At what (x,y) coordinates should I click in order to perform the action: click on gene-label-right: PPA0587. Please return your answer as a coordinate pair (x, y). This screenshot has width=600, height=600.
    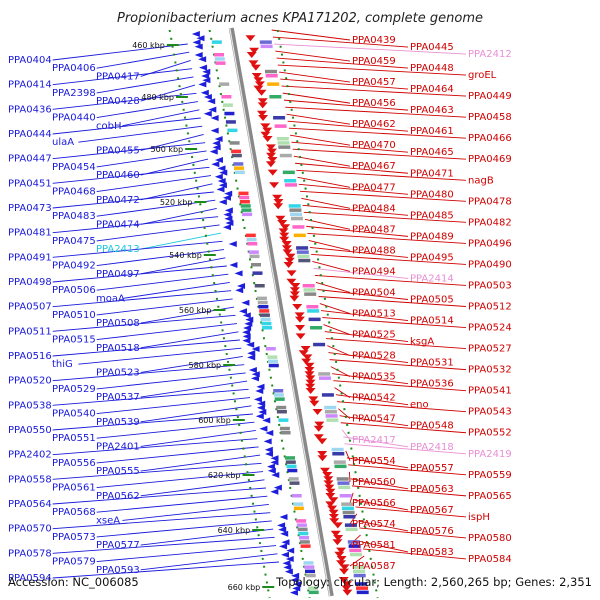
    Looking at the image, I should click on (374, 566).